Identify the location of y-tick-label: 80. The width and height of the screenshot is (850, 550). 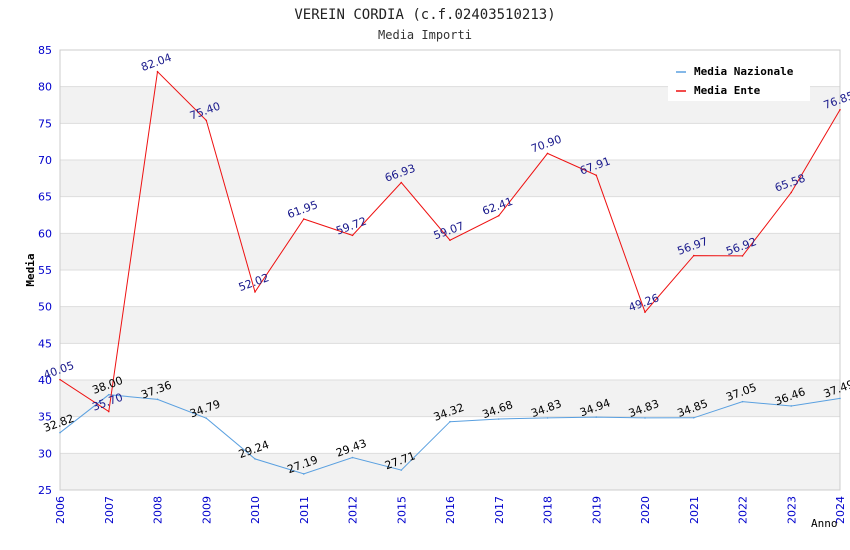
(45, 87).